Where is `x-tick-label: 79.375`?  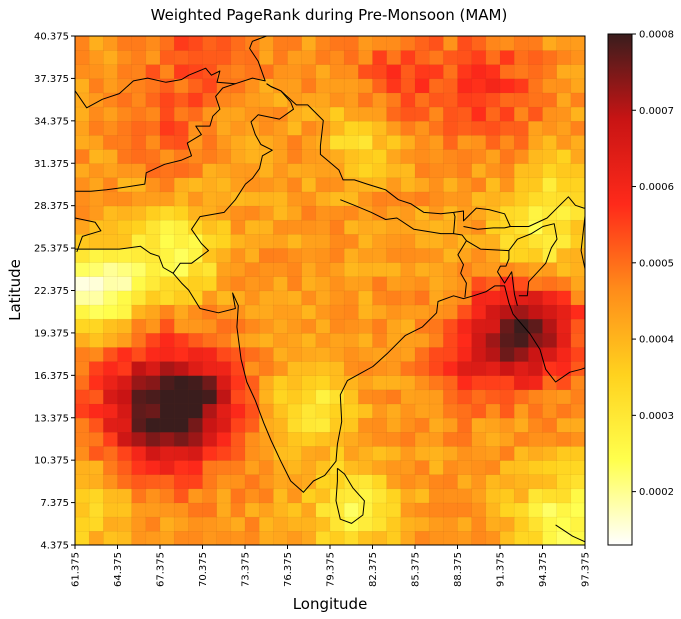 x-tick-label: 79.375 is located at coordinates (331, 569).